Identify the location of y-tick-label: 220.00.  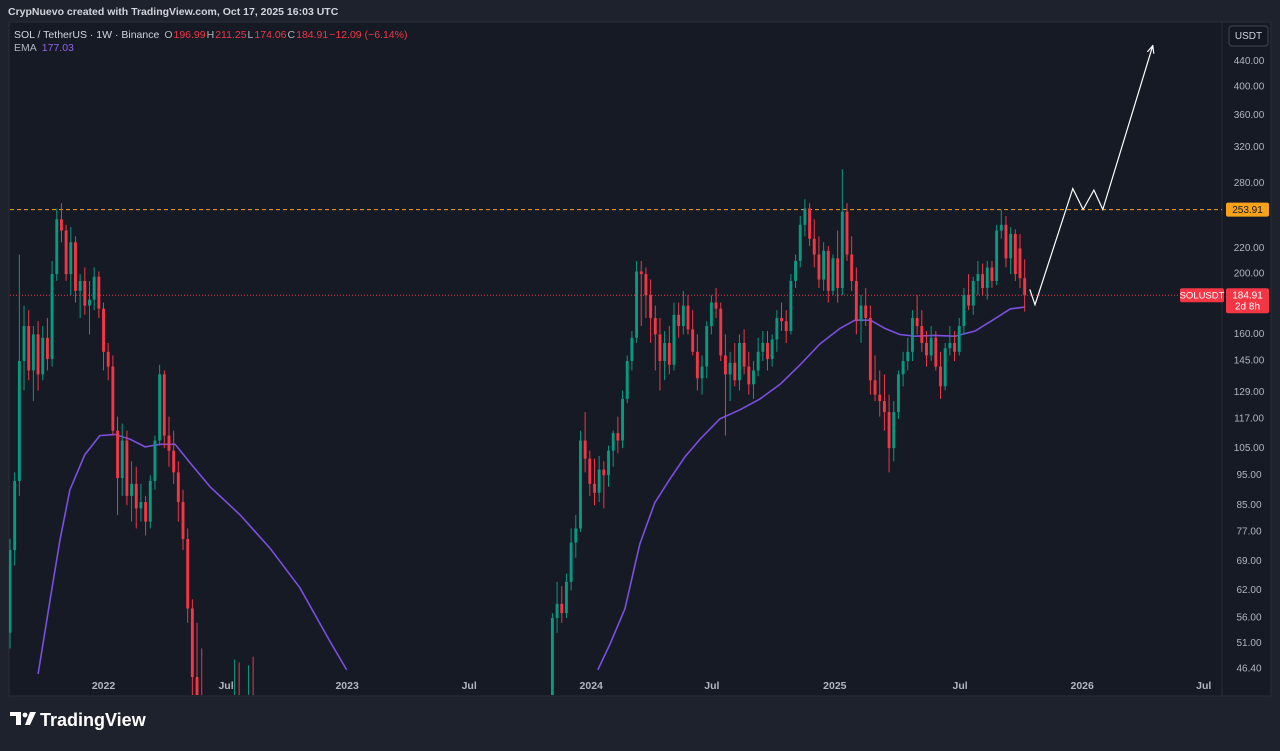
(1249, 248).